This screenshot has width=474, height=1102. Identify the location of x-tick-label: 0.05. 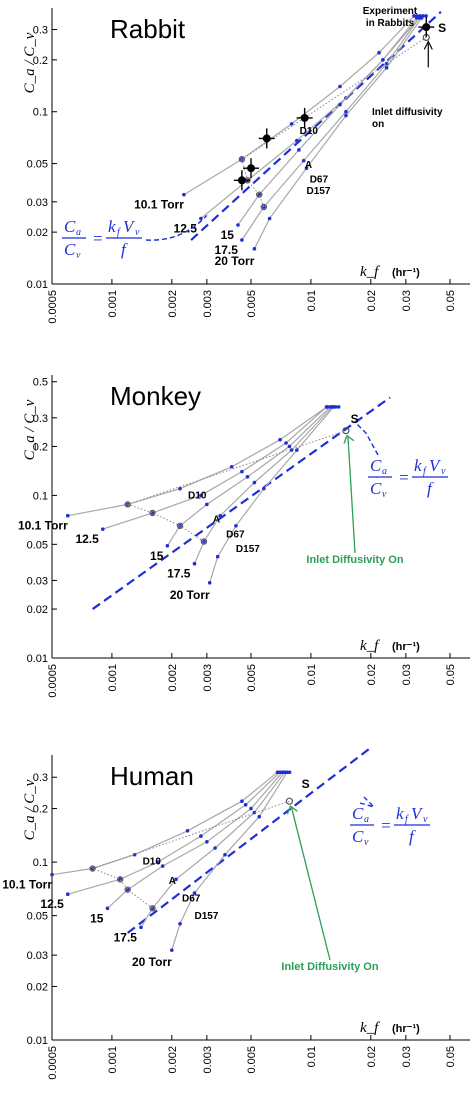
(451, 1056).